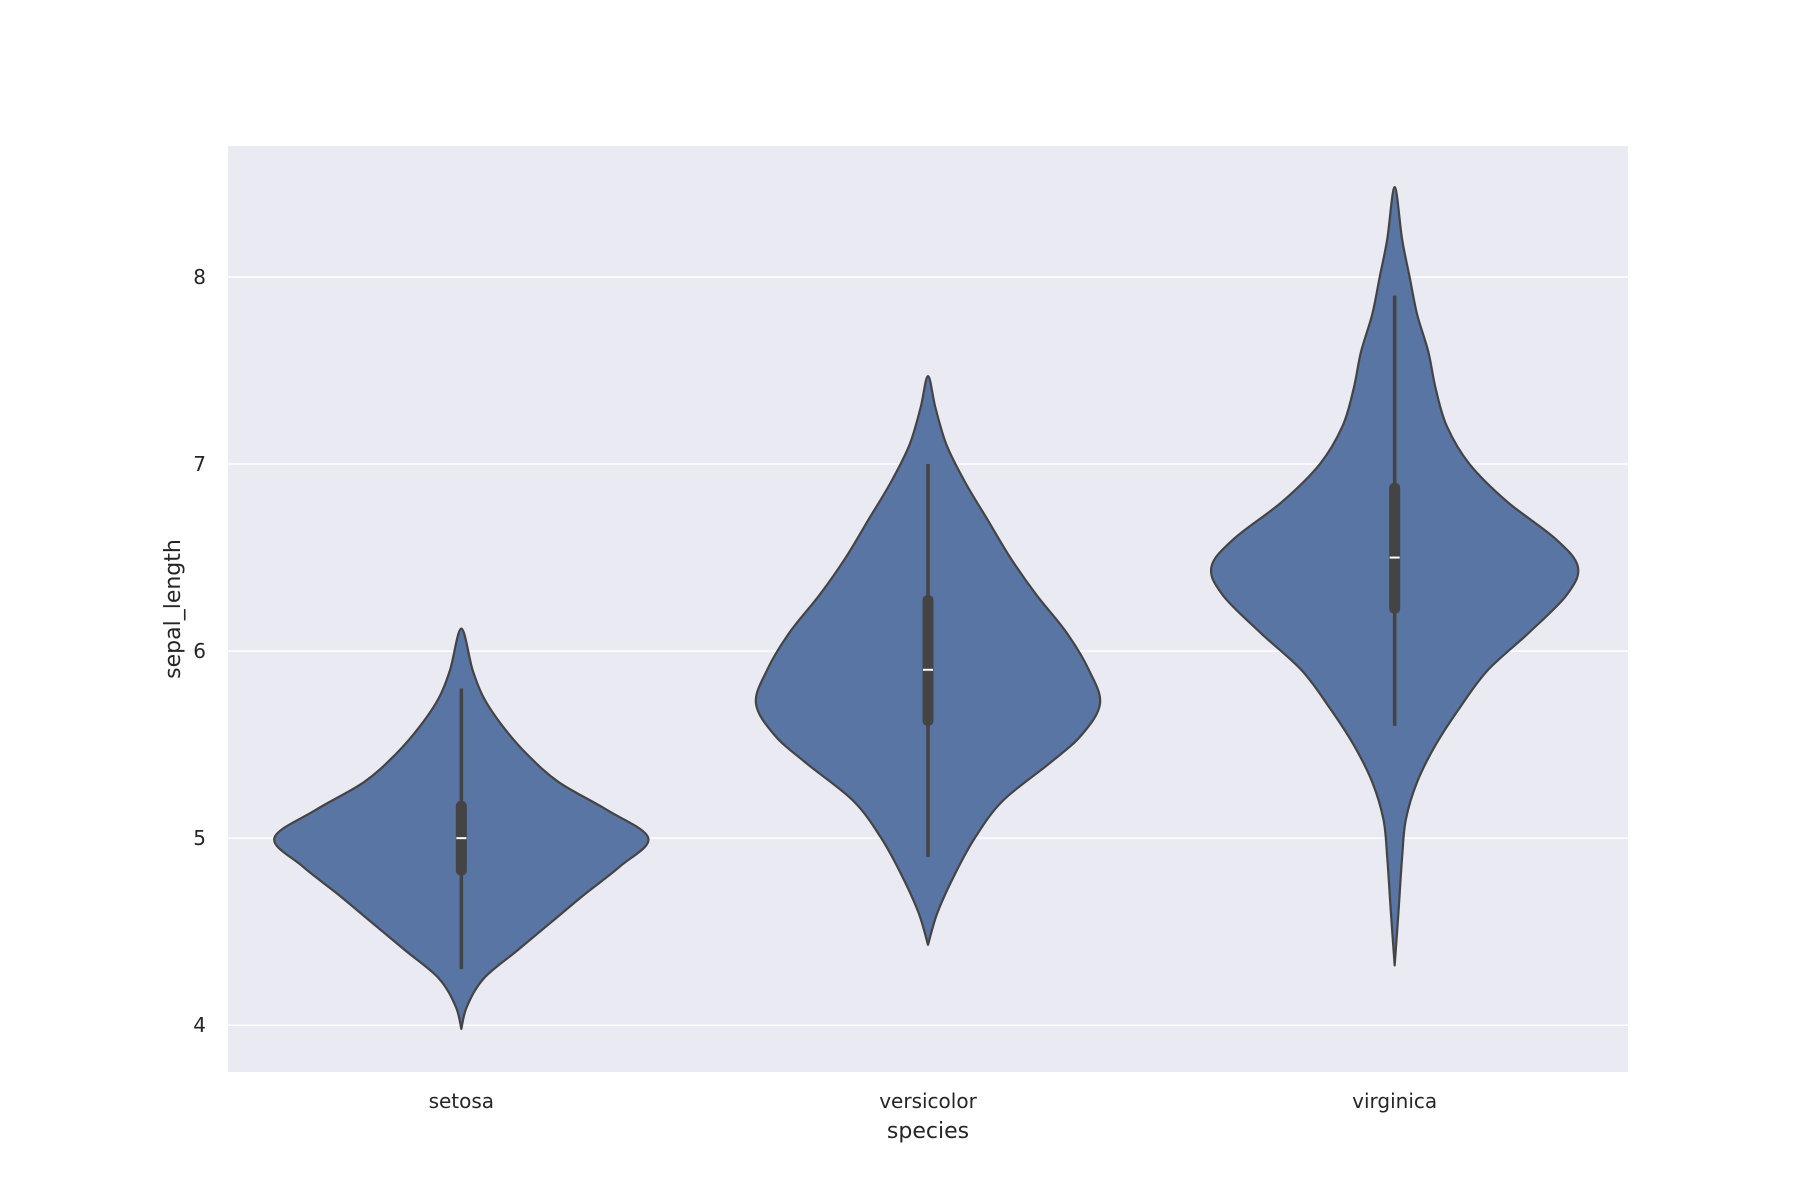 The height and width of the screenshot is (1200, 1800). What do you see at coordinates (199, 1025) in the screenshot?
I see `y-tick-label: 4` at bounding box center [199, 1025].